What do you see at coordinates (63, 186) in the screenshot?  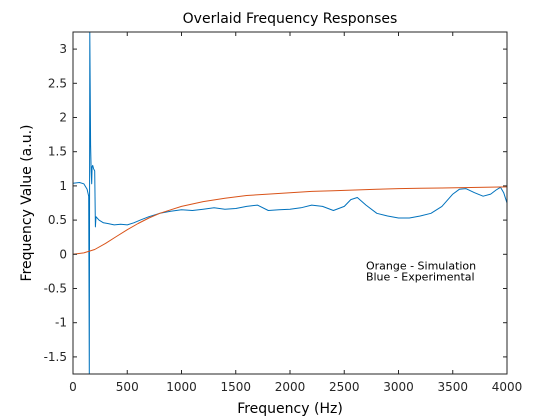 I see `y-tick-label: 1` at bounding box center [63, 186].